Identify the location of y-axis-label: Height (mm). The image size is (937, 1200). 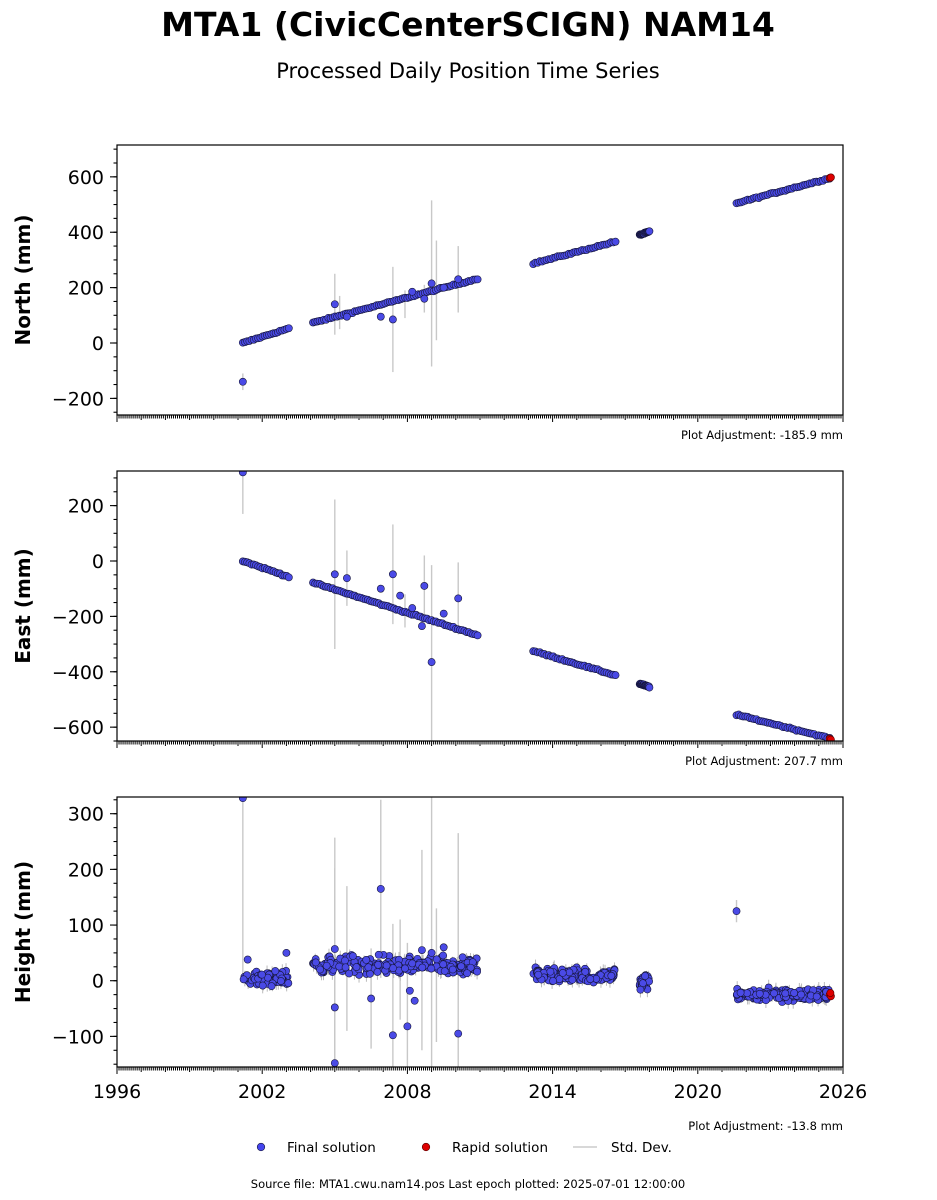
(23, 932).